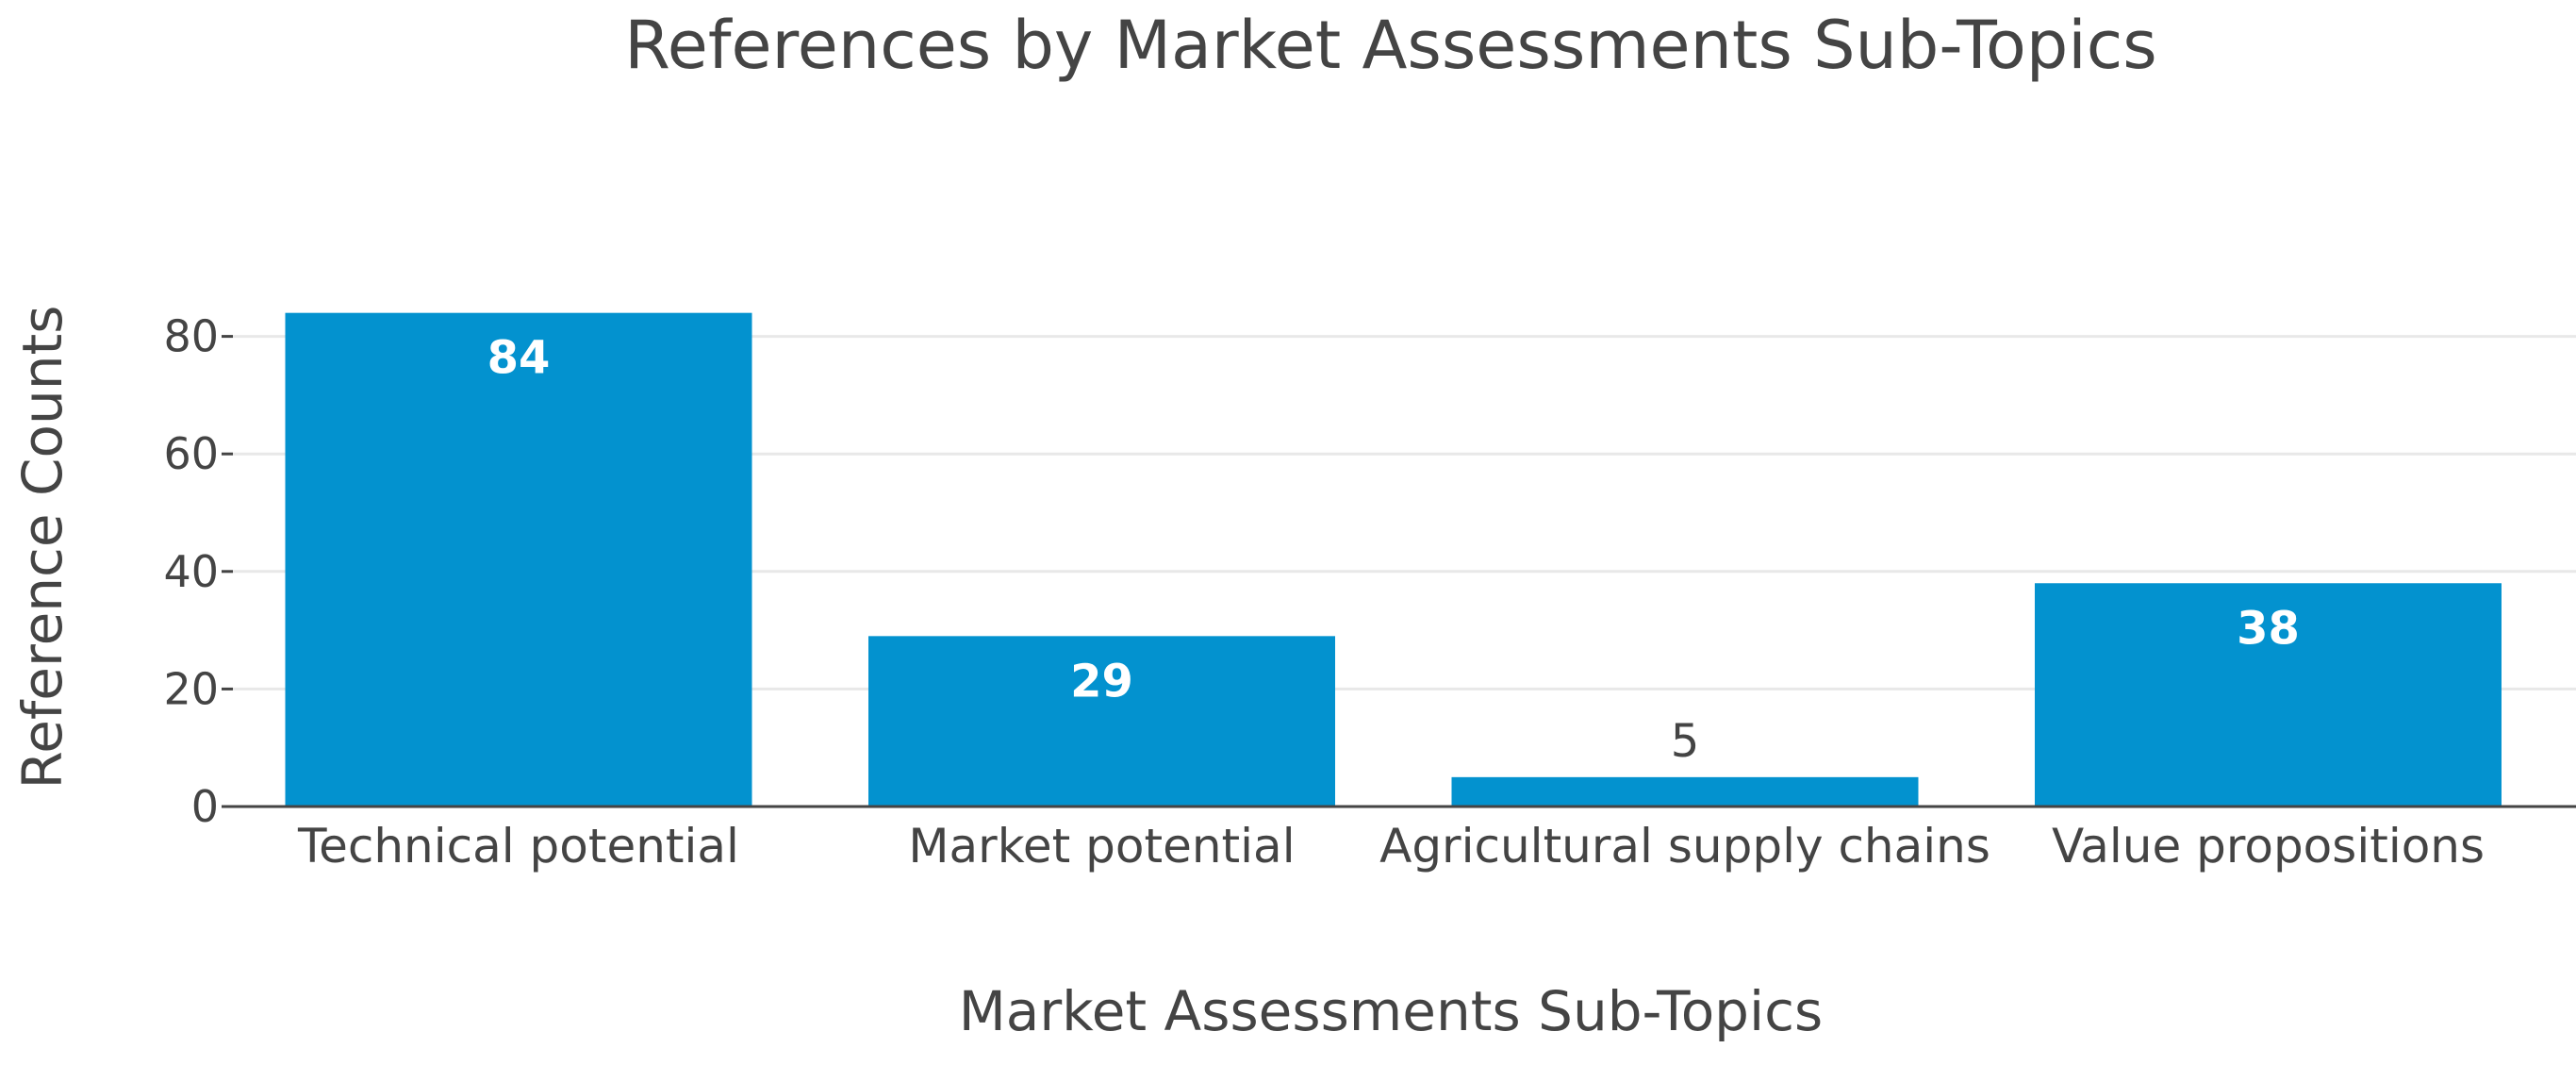  Describe the element at coordinates (191, 689) in the screenshot. I see `y-tick-label: 20` at that location.